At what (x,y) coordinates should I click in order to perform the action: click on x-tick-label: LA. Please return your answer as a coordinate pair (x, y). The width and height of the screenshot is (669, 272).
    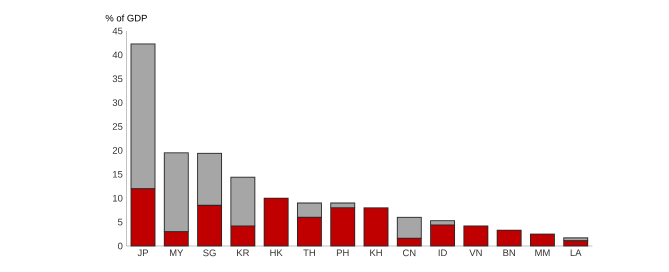
    Looking at the image, I should click on (576, 253).